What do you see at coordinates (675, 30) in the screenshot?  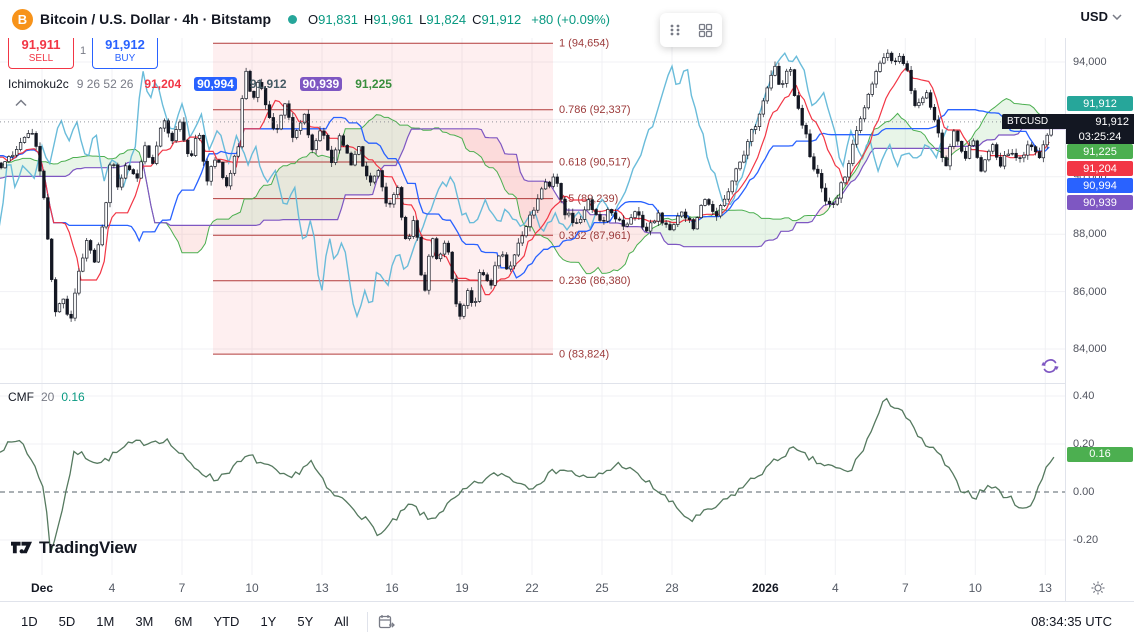 I see `drag-handle-dots-icon` at bounding box center [675, 30].